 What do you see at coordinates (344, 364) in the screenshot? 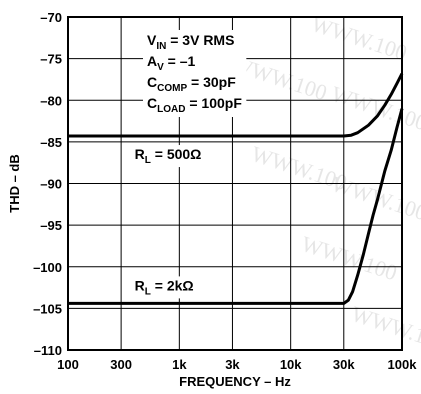
I see `x-tick-label-5: 30k` at bounding box center [344, 364].